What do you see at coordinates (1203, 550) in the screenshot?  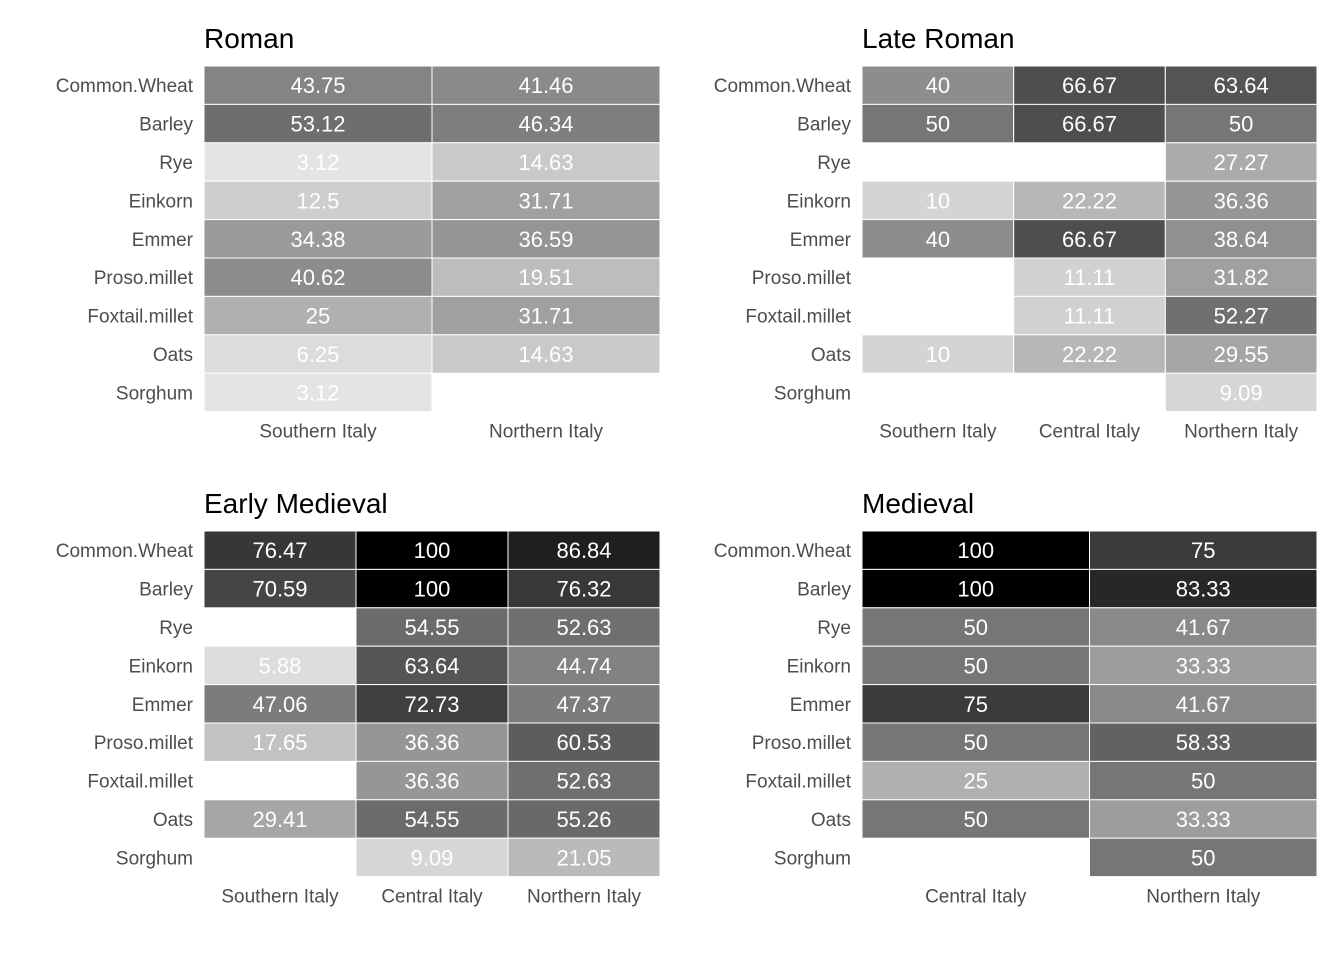 I see `medieval-tile-value-label: 75` at bounding box center [1203, 550].